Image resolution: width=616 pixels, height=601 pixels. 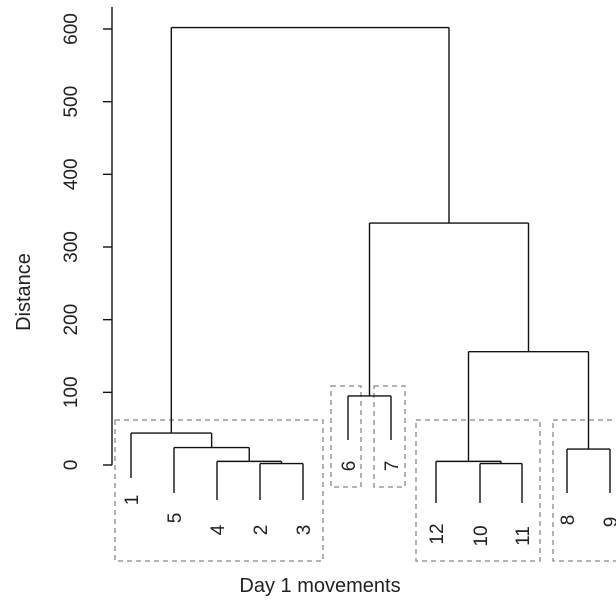 What do you see at coordinates (437, 533) in the screenshot?
I see `leaf-label-12: 12` at bounding box center [437, 533].